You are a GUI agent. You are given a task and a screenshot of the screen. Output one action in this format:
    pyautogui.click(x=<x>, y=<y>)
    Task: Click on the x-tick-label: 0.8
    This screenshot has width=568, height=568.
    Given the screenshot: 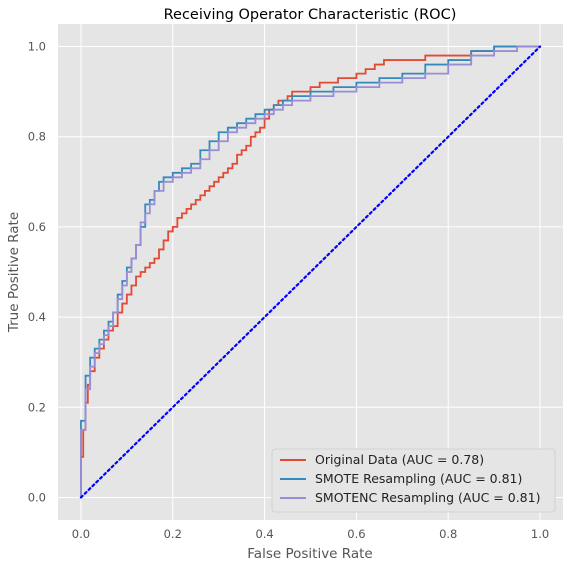 What is the action you would take?
    pyautogui.click(x=448, y=534)
    